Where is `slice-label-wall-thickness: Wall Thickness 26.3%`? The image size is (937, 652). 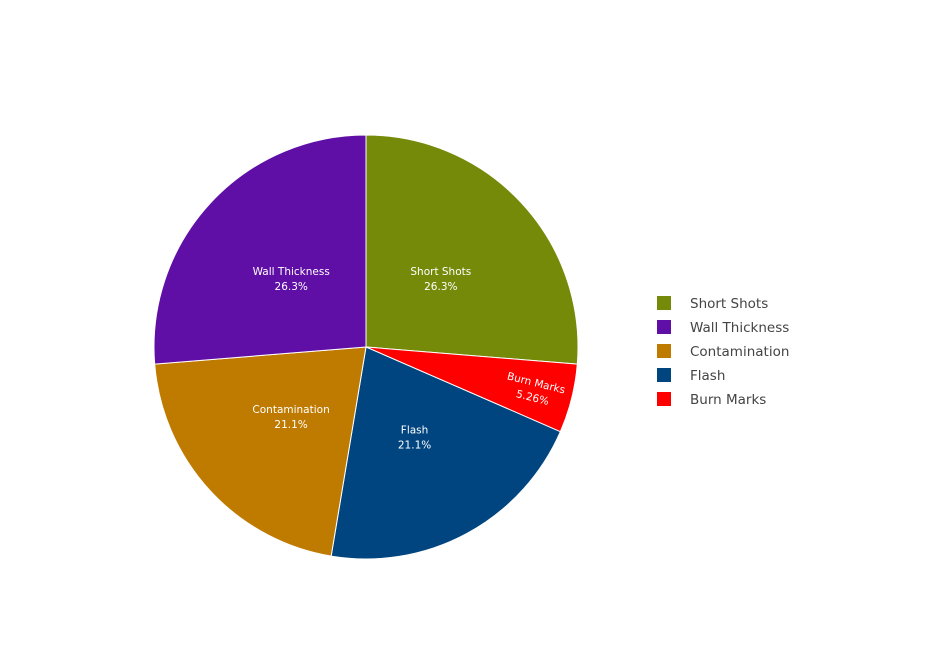
slice-label-wall-thickness: Wall Thickness 26.3% is located at coordinates (291, 279).